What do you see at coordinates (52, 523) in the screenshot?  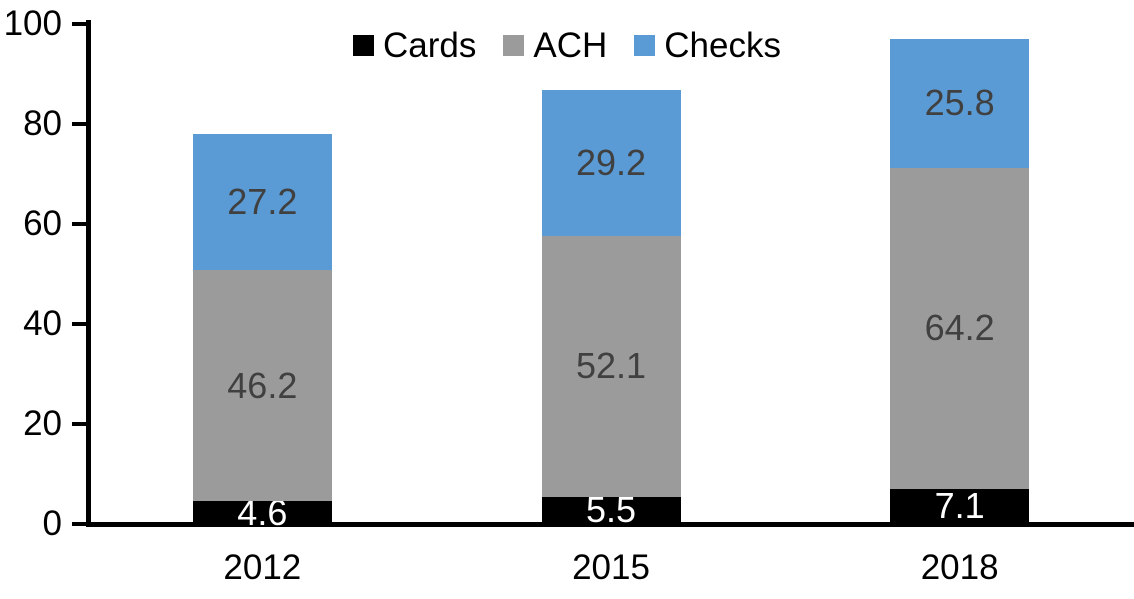 I see `y-axis-tick-label: 0` at bounding box center [52, 523].